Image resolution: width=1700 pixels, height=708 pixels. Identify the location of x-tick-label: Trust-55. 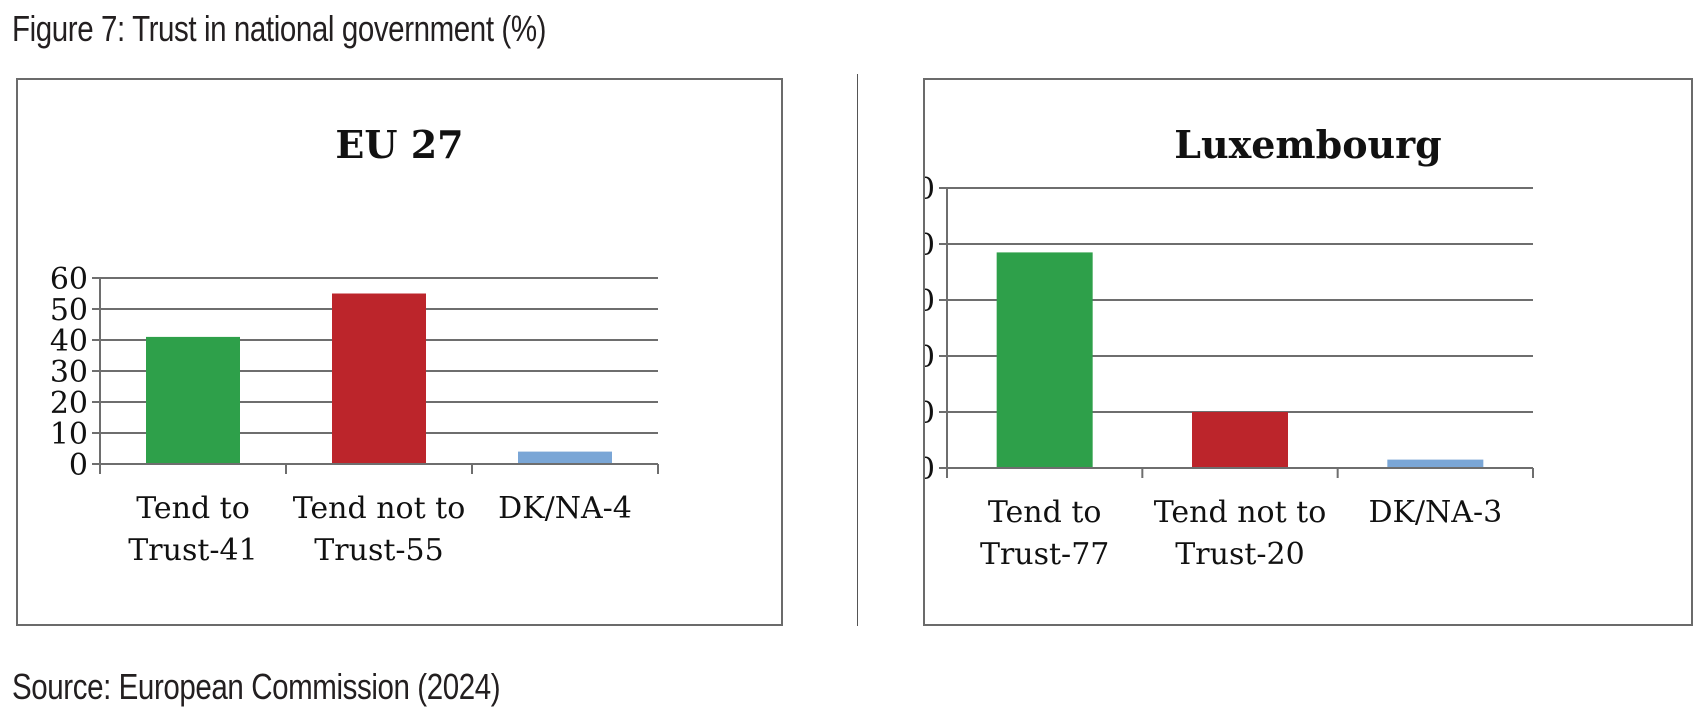
(378, 550).